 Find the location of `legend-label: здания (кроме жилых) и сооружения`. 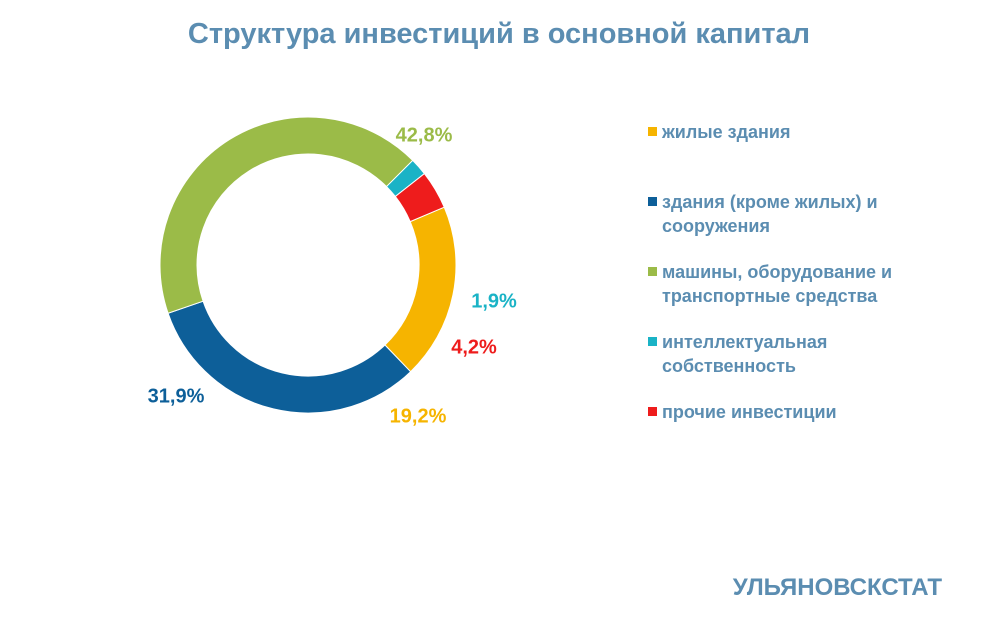

legend-label: здания (кроме жилых) и сооружения is located at coordinates (770, 214).